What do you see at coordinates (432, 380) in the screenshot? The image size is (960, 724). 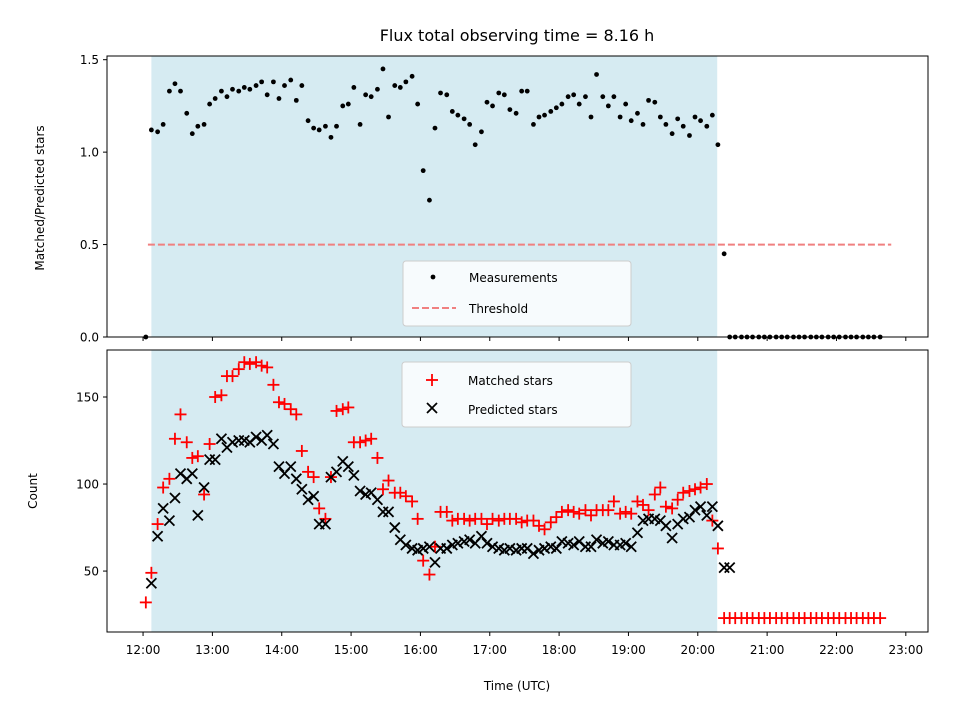 I see `legend-matched-marker` at bounding box center [432, 380].